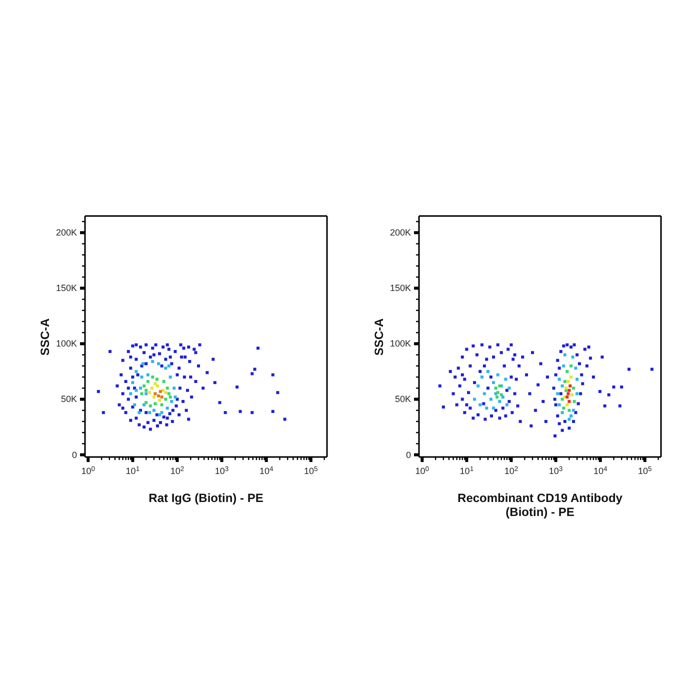  Describe the element at coordinates (540, 505) in the screenshot. I see `x-axis-title: Recombinant CD19 Antibody (Biotin) - PE` at that location.